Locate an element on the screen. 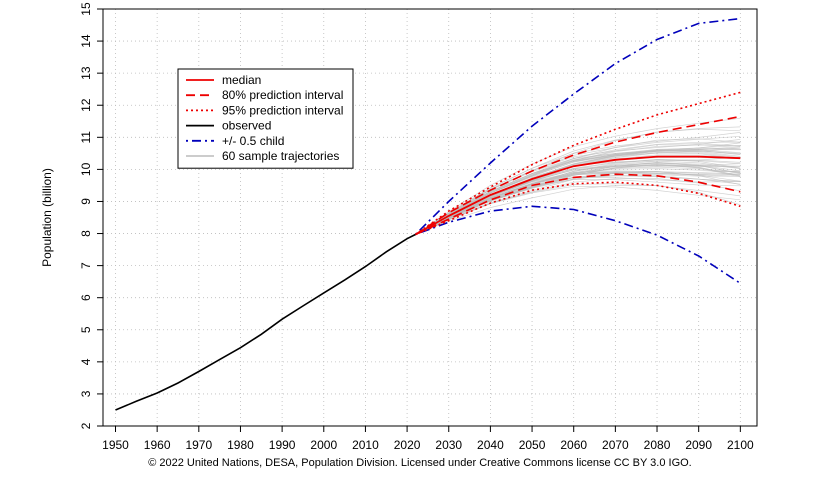 The image size is (840, 480). x-tick-label: 2100 is located at coordinates (740, 445).